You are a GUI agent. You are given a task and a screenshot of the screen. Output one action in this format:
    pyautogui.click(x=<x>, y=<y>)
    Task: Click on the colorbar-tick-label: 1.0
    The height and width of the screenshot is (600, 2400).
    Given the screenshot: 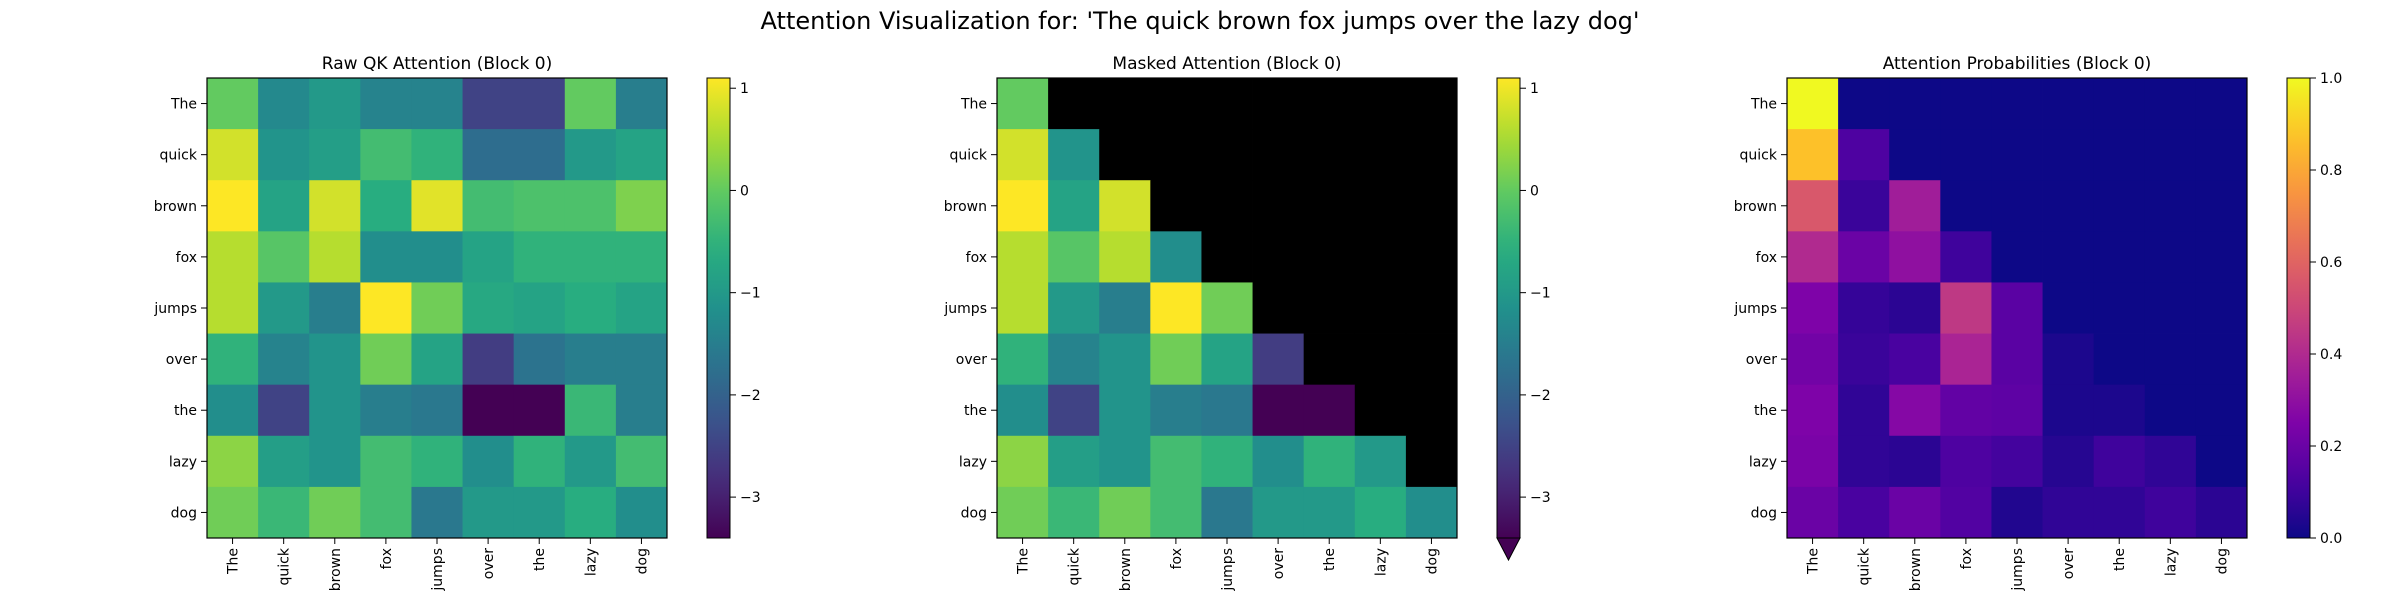 What is the action you would take?
    pyautogui.click(x=2331, y=79)
    